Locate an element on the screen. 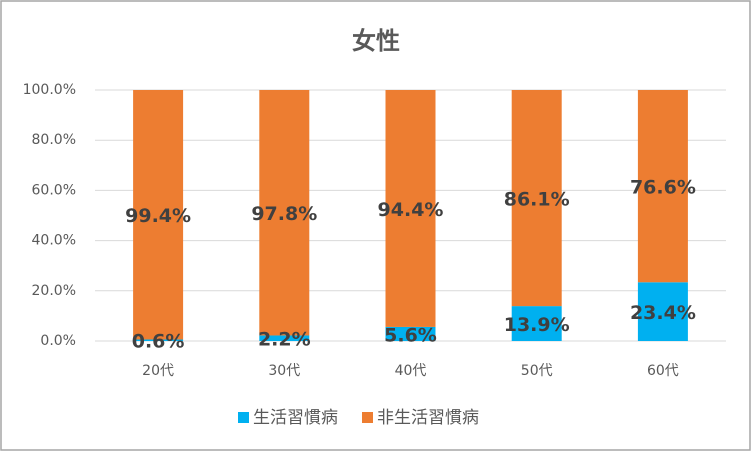  data-label: 86.1% is located at coordinates (537, 200).